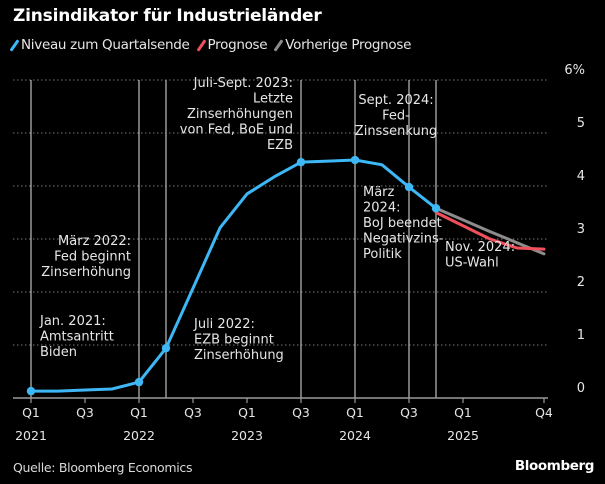  Describe the element at coordinates (355, 435) in the screenshot. I see `x-tick-year-label: 2024` at that location.